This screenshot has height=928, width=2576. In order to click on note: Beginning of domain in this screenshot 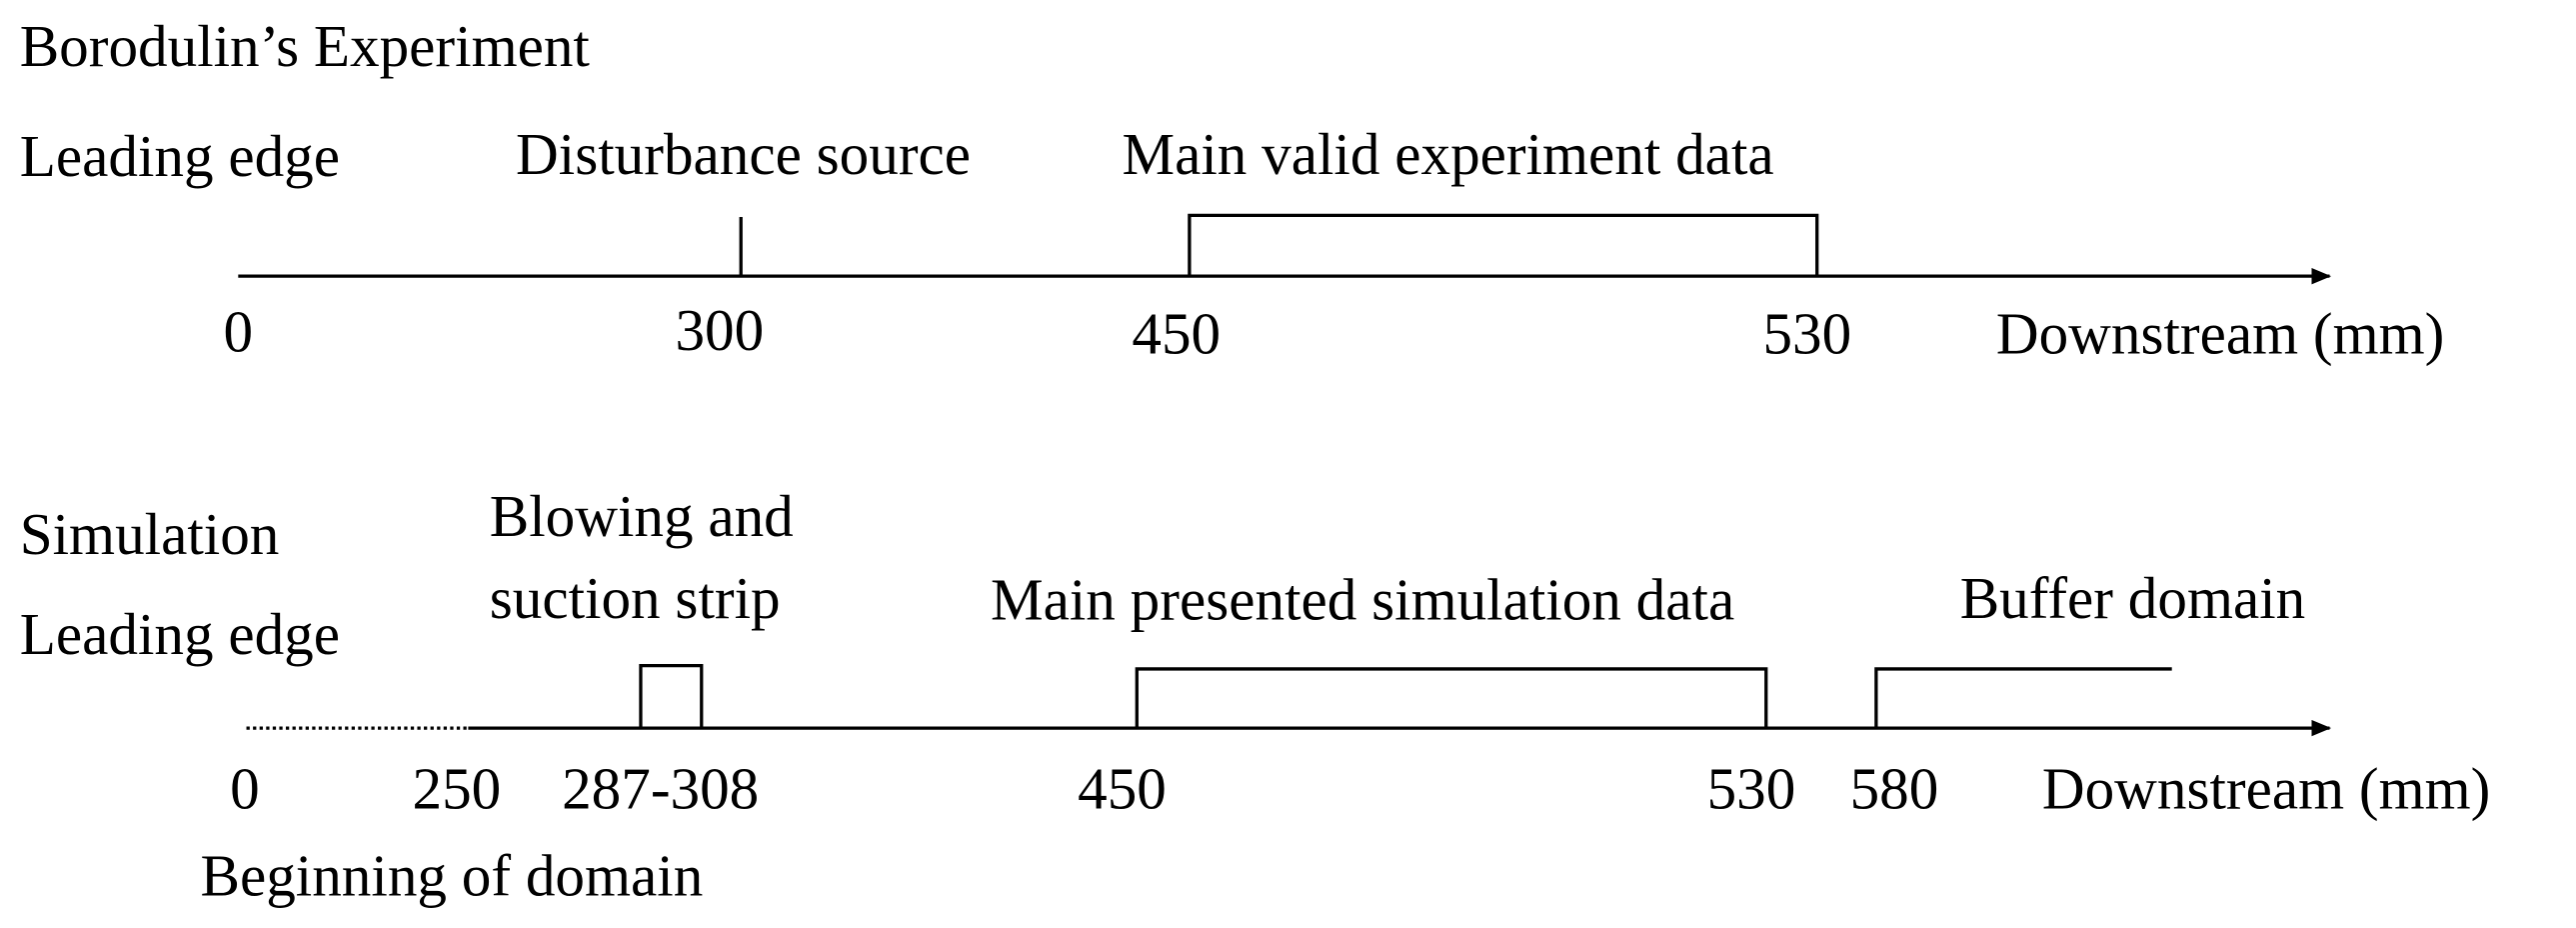, I will do `click(453, 876)`.